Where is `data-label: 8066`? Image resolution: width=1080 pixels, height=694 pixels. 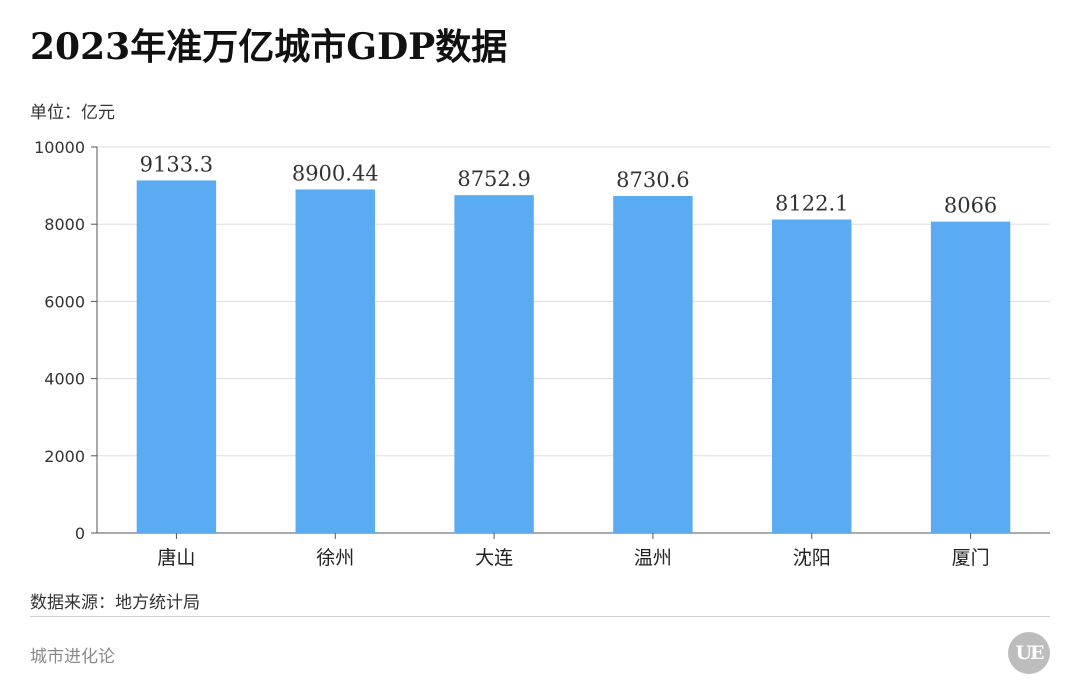
data-label: 8066 is located at coordinates (970, 206).